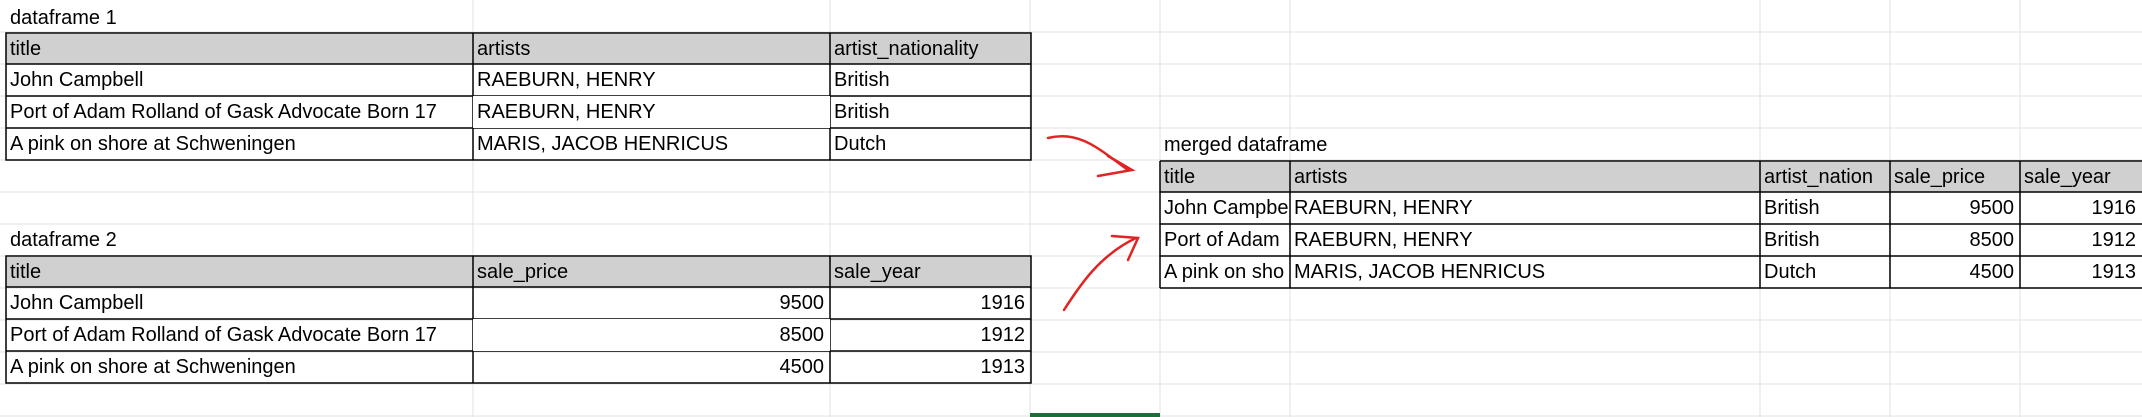 The width and height of the screenshot is (2142, 417). Describe the element at coordinates (1940, 177) in the screenshot. I see `merged-header-sale-price: sale_price` at that location.